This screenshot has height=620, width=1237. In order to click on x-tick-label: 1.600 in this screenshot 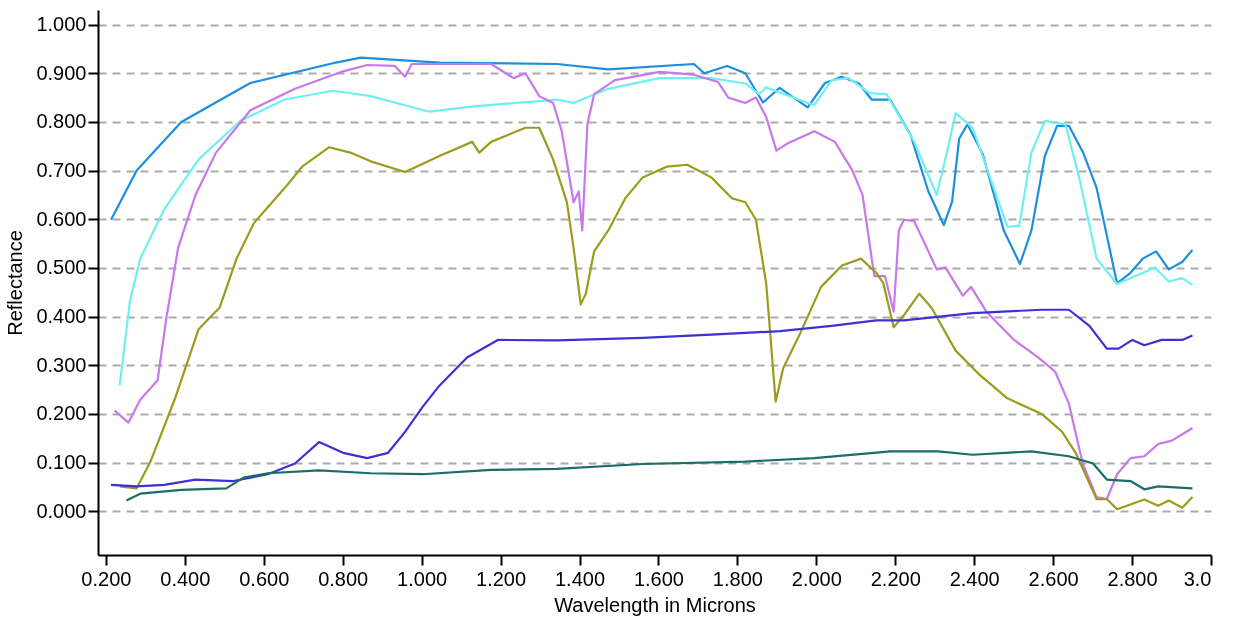, I will do `click(658, 578)`.